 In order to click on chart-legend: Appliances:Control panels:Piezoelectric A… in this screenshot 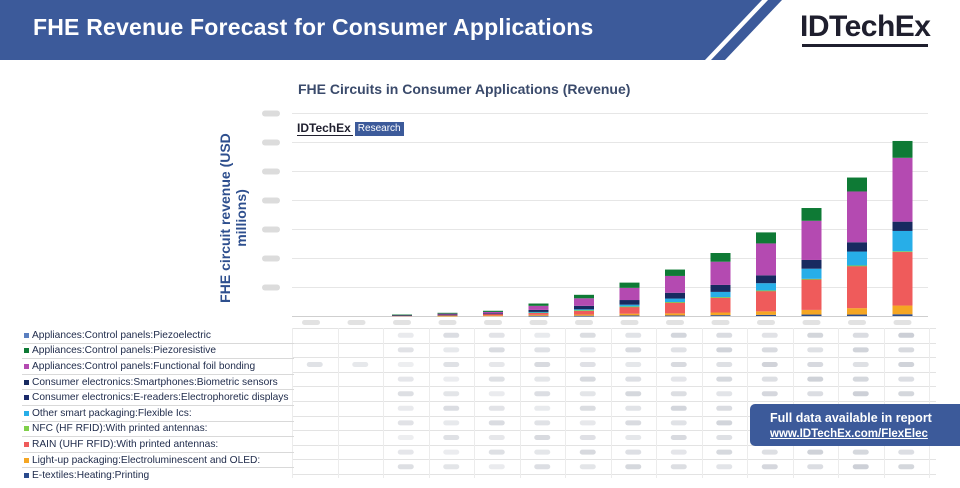, I will do `click(158, 405)`.